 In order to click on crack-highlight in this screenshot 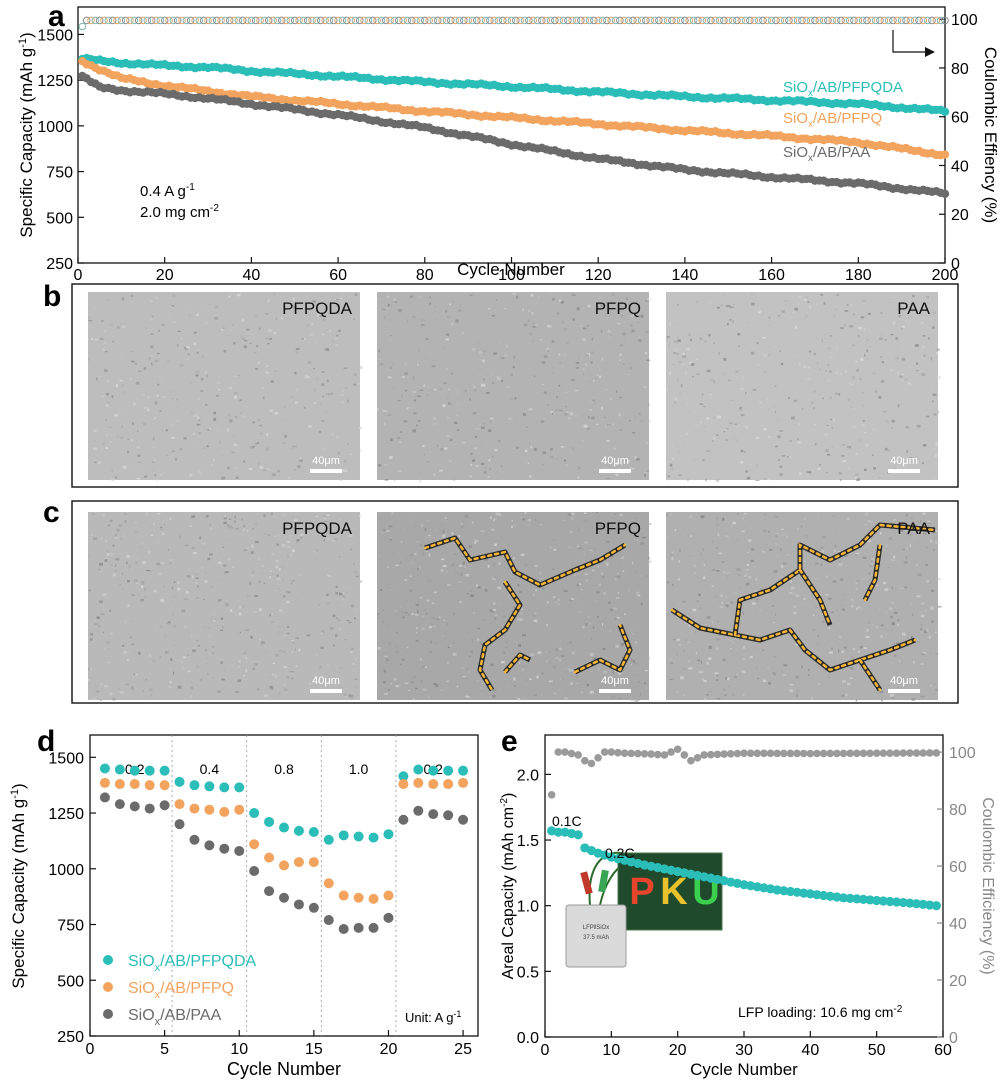, I will do `click(872, 572)`.